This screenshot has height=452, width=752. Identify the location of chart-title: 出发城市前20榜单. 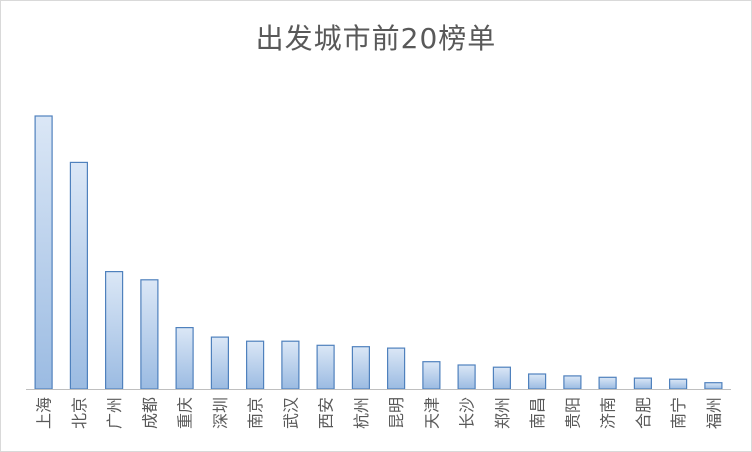
(376, 38).